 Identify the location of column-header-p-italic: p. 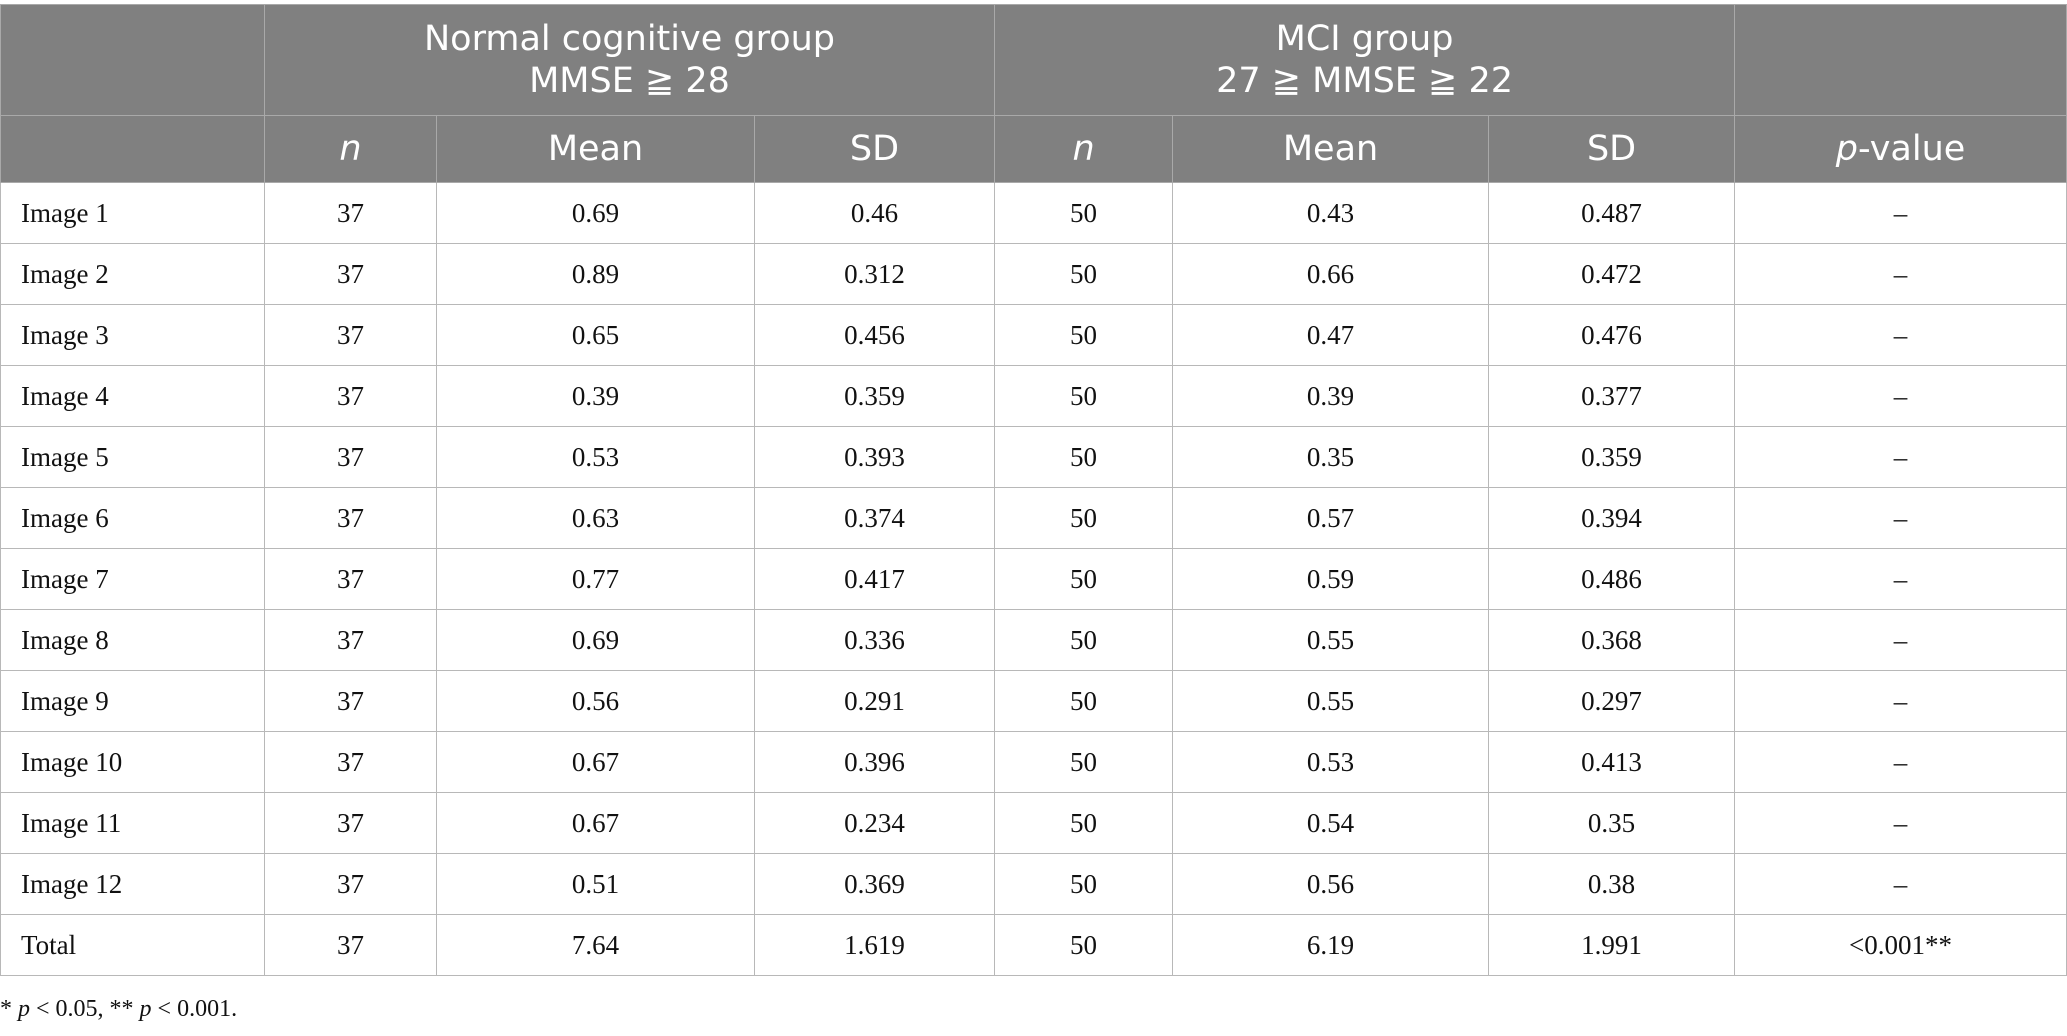
(1846, 149).